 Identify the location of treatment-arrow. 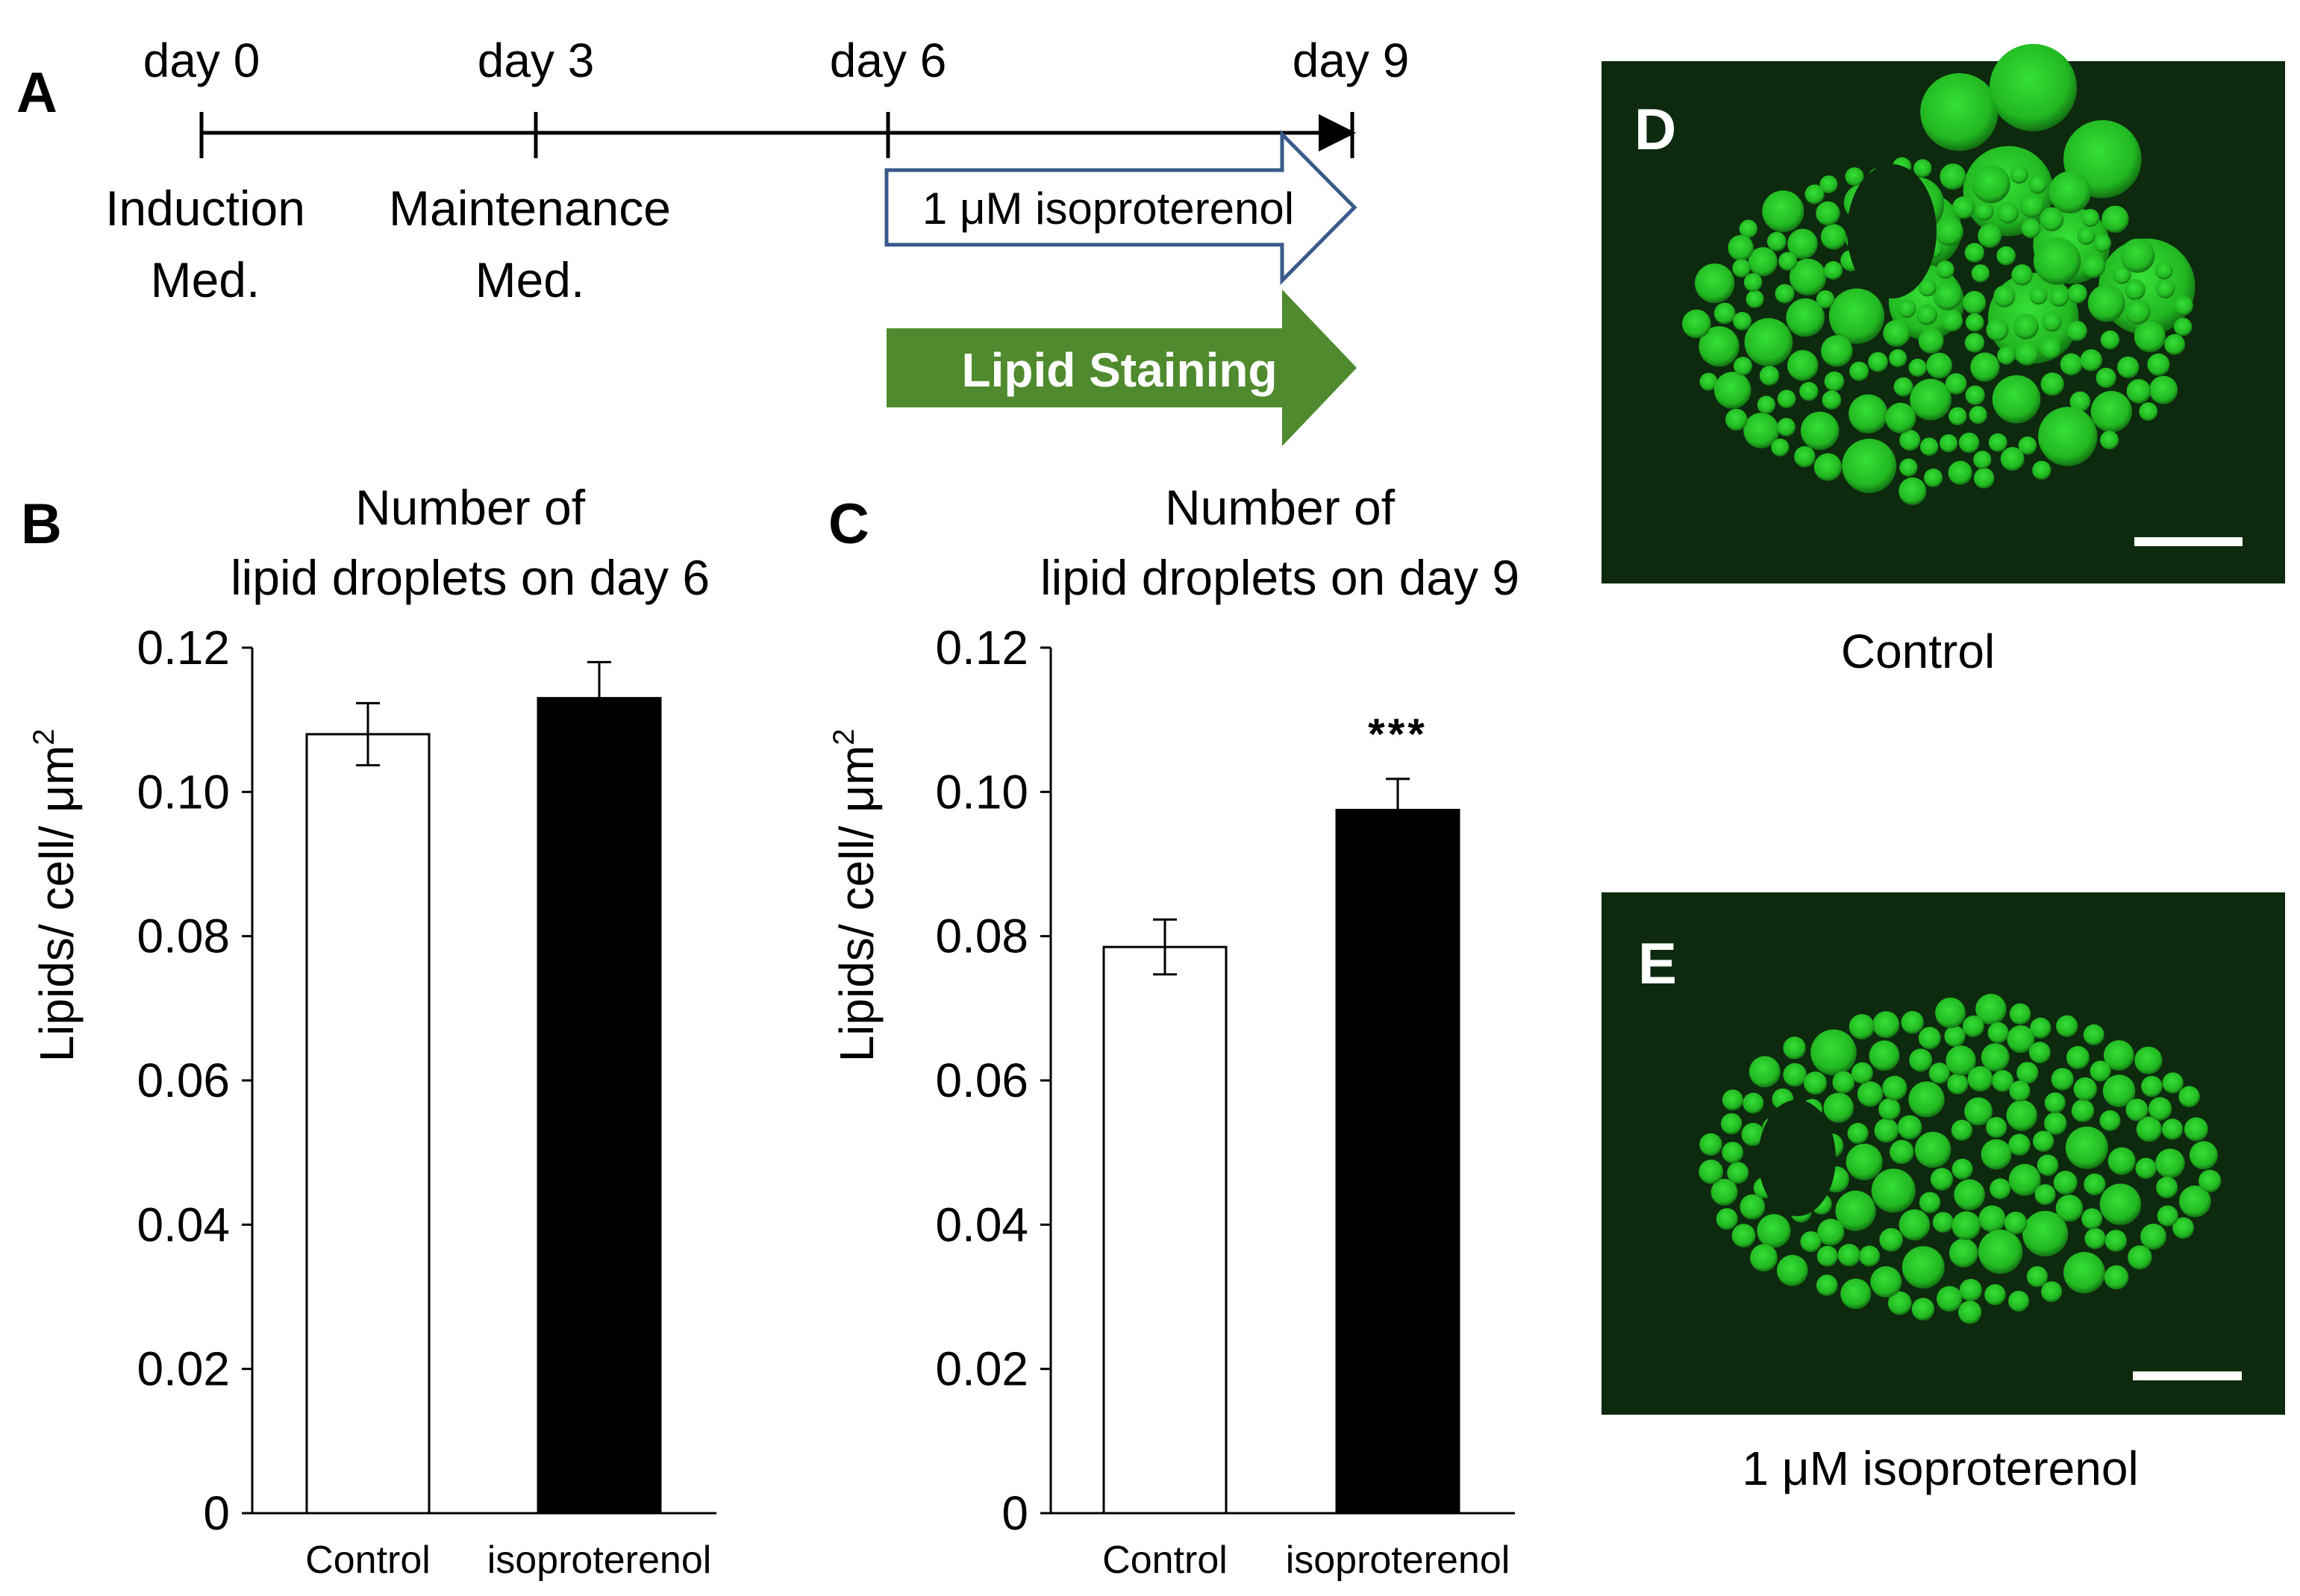
(1120, 207).